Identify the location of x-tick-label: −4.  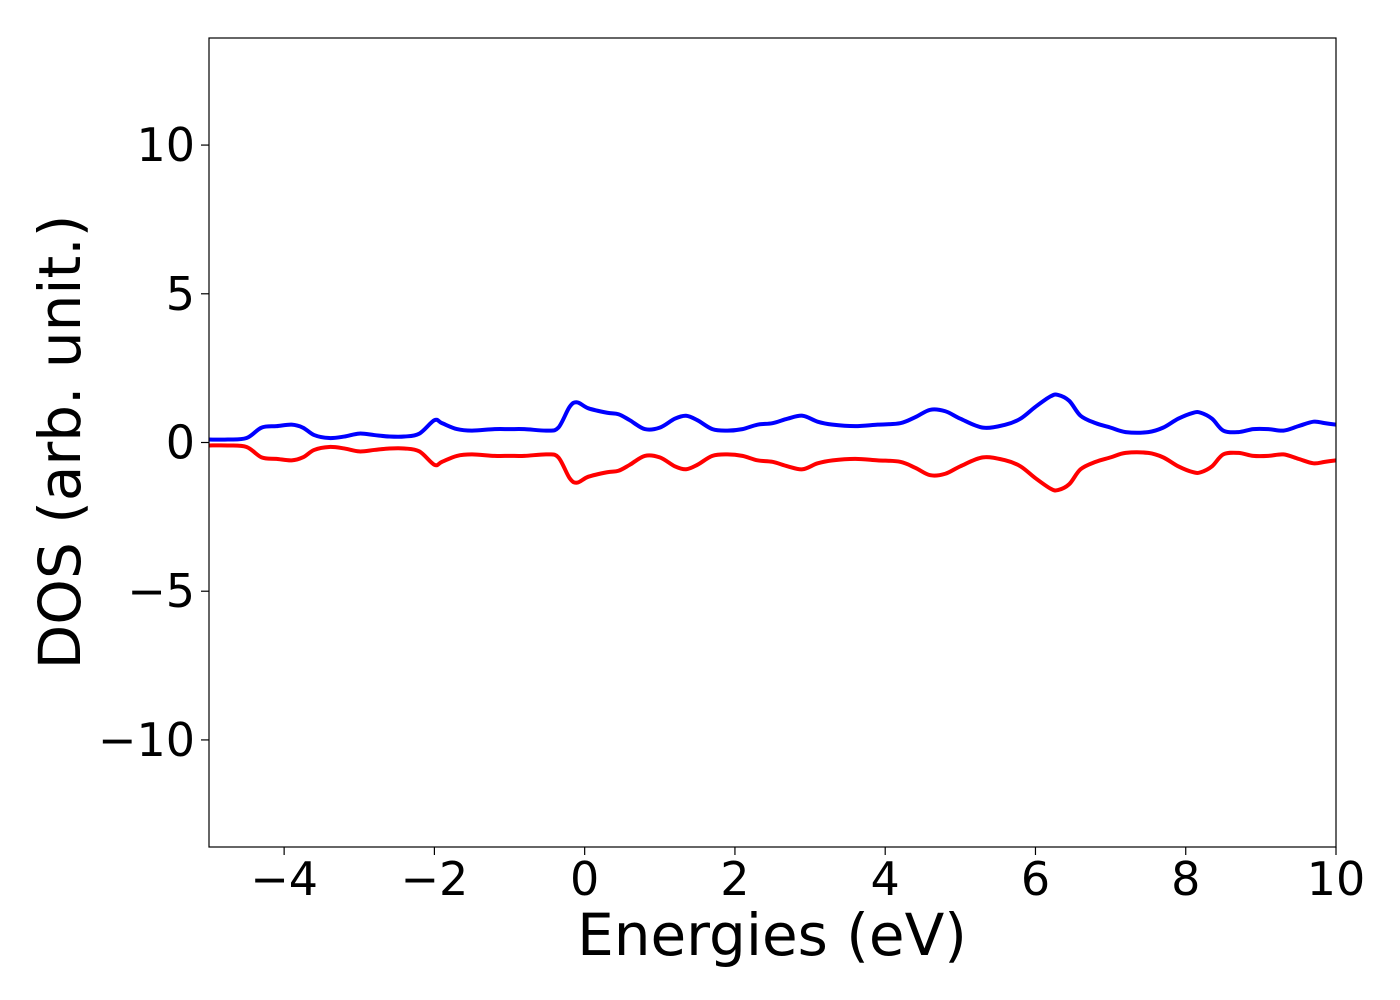
(284, 879).